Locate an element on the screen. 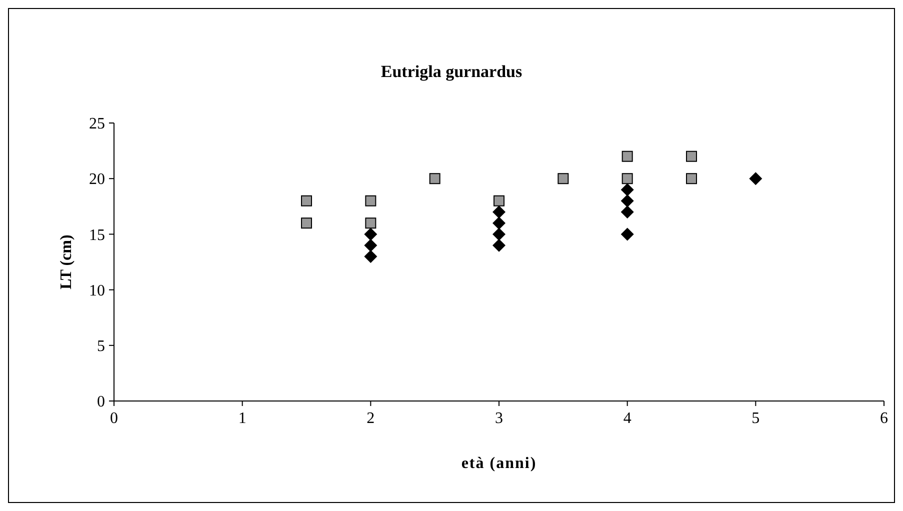  y-tick-label: 0 is located at coordinates (101, 402).